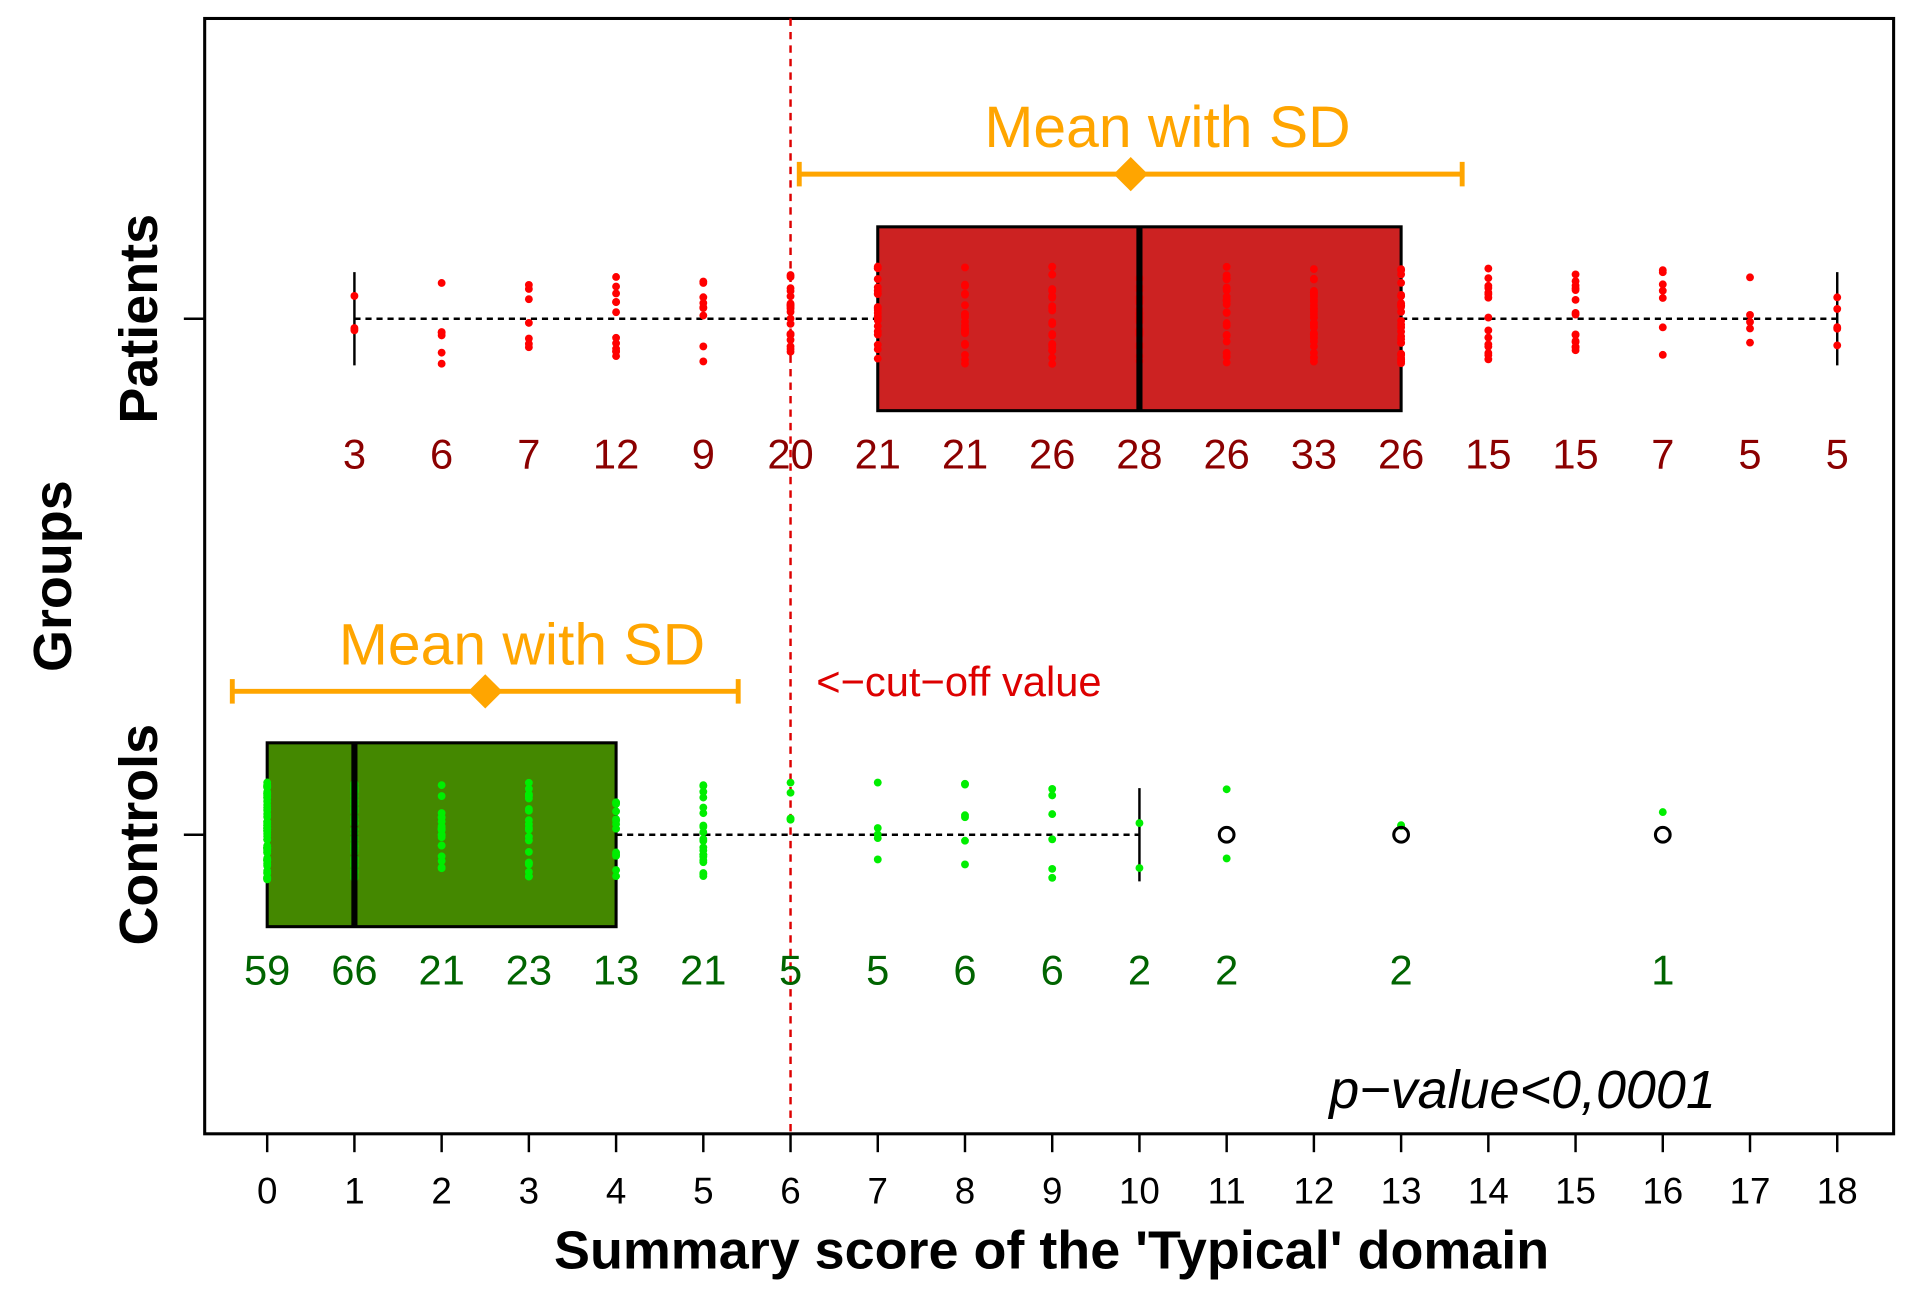 The width and height of the screenshot is (1912, 1292). I want to click on x-tick-label: 7, so click(878, 1191).